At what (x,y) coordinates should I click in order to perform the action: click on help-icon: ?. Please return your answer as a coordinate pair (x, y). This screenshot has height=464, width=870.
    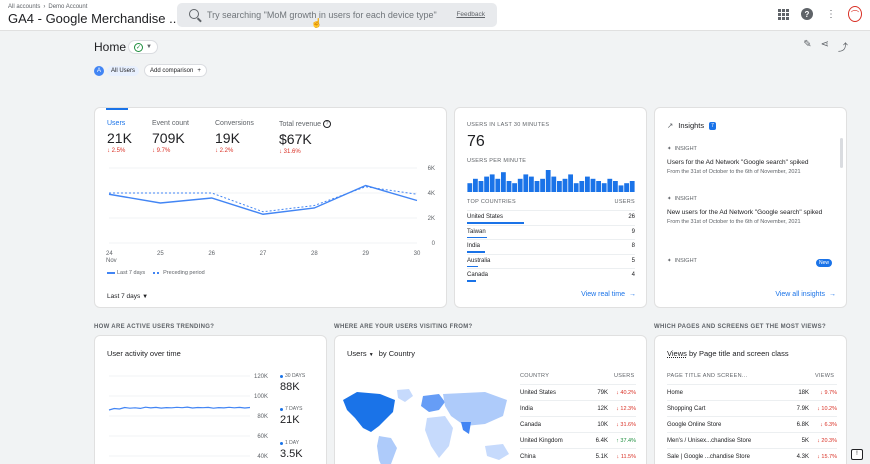
    Looking at the image, I should click on (807, 14).